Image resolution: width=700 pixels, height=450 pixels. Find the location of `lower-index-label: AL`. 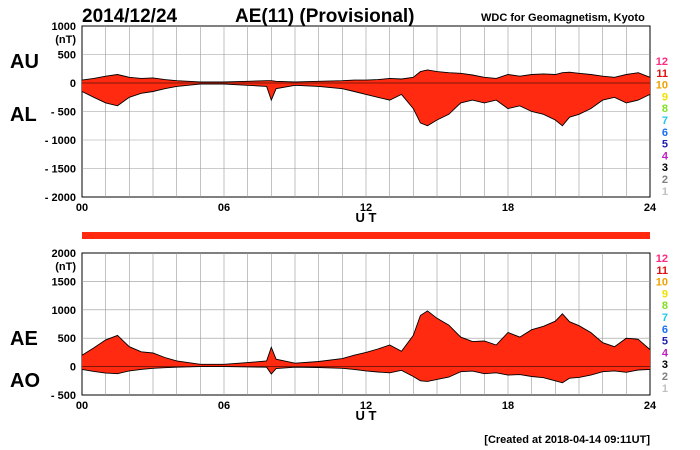

lower-index-label: AL is located at coordinates (23, 115).